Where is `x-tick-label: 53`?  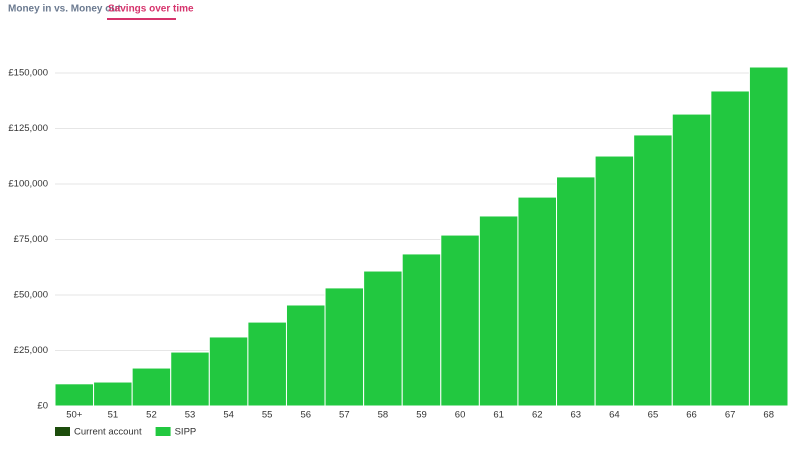
x-tick-label: 53 is located at coordinates (190, 415).